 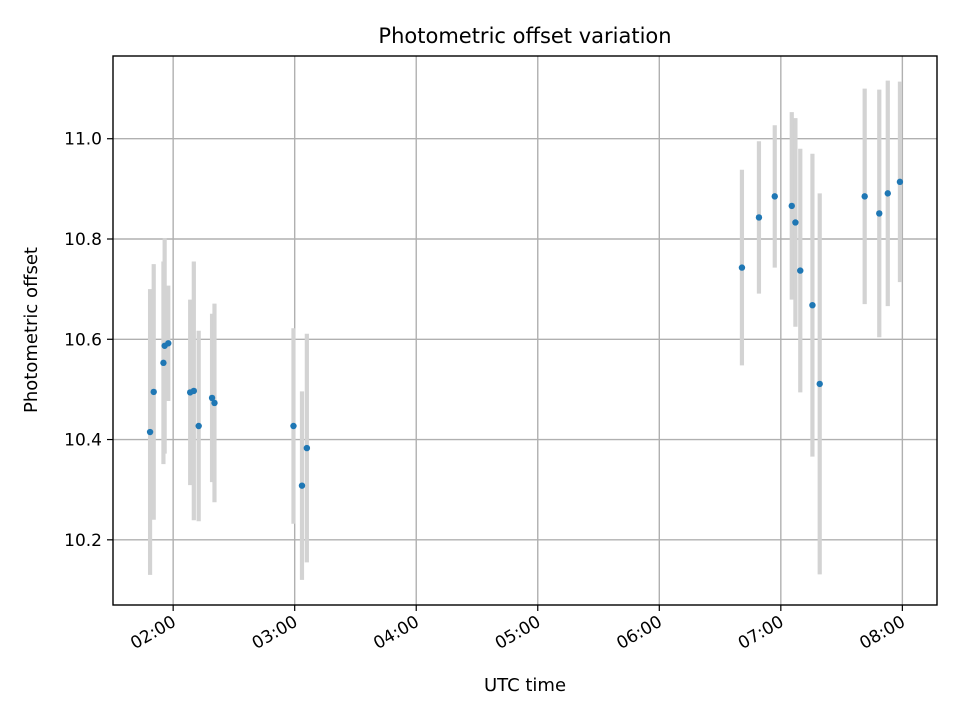 I want to click on y-tick-label: 11.0, so click(x=83, y=140).